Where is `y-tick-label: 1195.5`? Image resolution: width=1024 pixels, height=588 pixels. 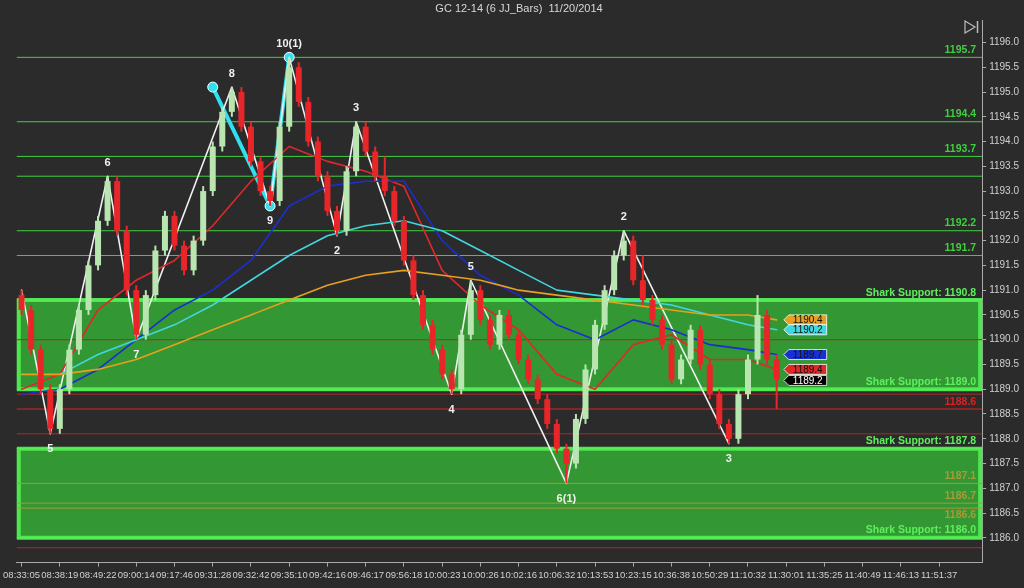 y-tick-label: 1195.5 is located at coordinates (1004, 67).